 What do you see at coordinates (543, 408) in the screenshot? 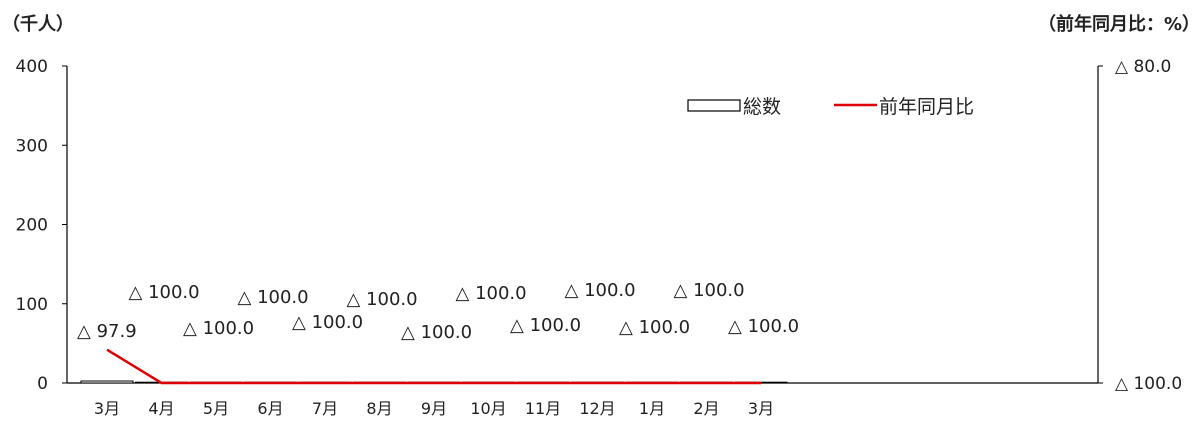
I see `x-tick-label: 11月` at bounding box center [543, 408].